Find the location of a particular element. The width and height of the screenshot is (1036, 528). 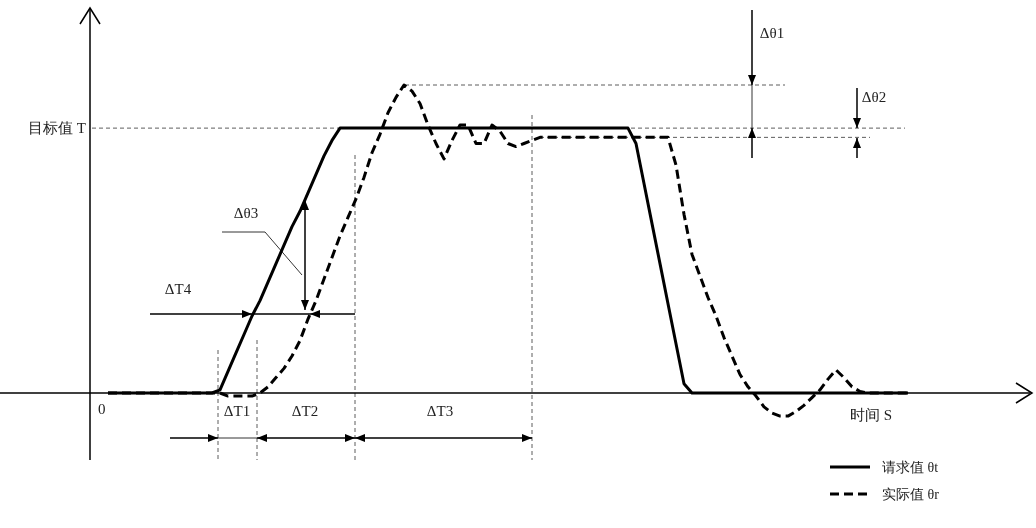

annotation: ΔT1 is located at coordinates (237, 411).